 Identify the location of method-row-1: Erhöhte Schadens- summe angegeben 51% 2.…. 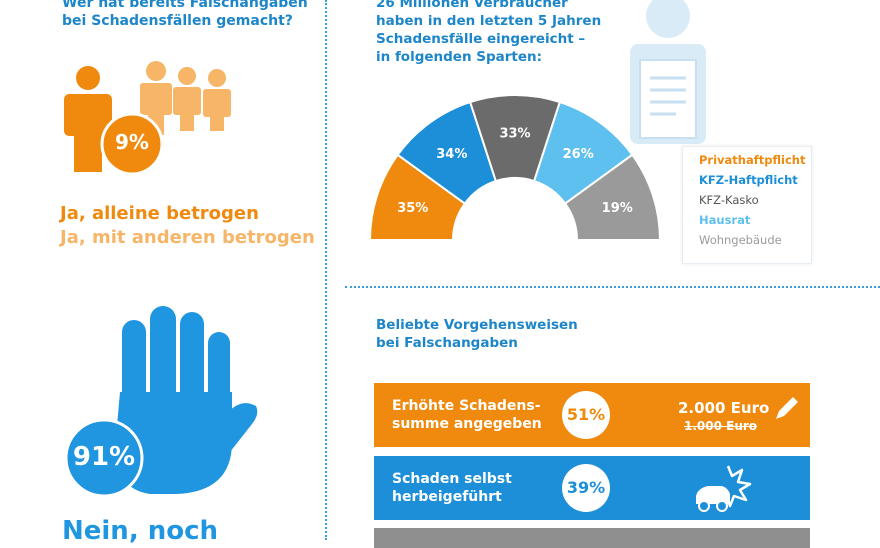
(592, 415).